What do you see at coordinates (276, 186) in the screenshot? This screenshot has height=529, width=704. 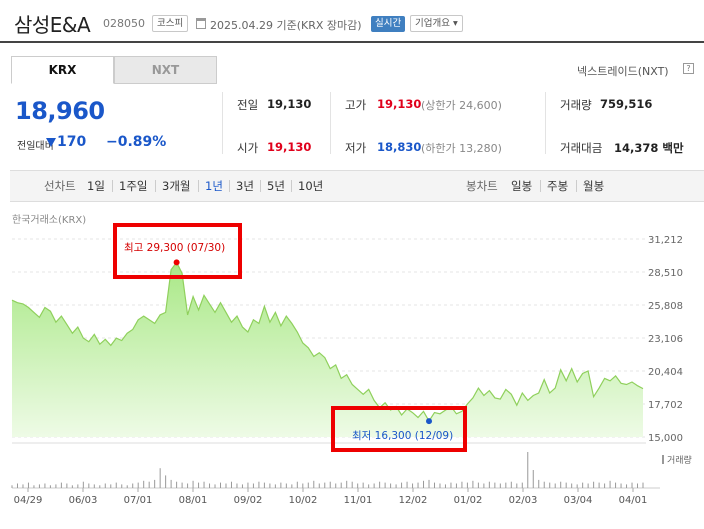 I see `range-5y: 5년` at bounding box center [276, 186].